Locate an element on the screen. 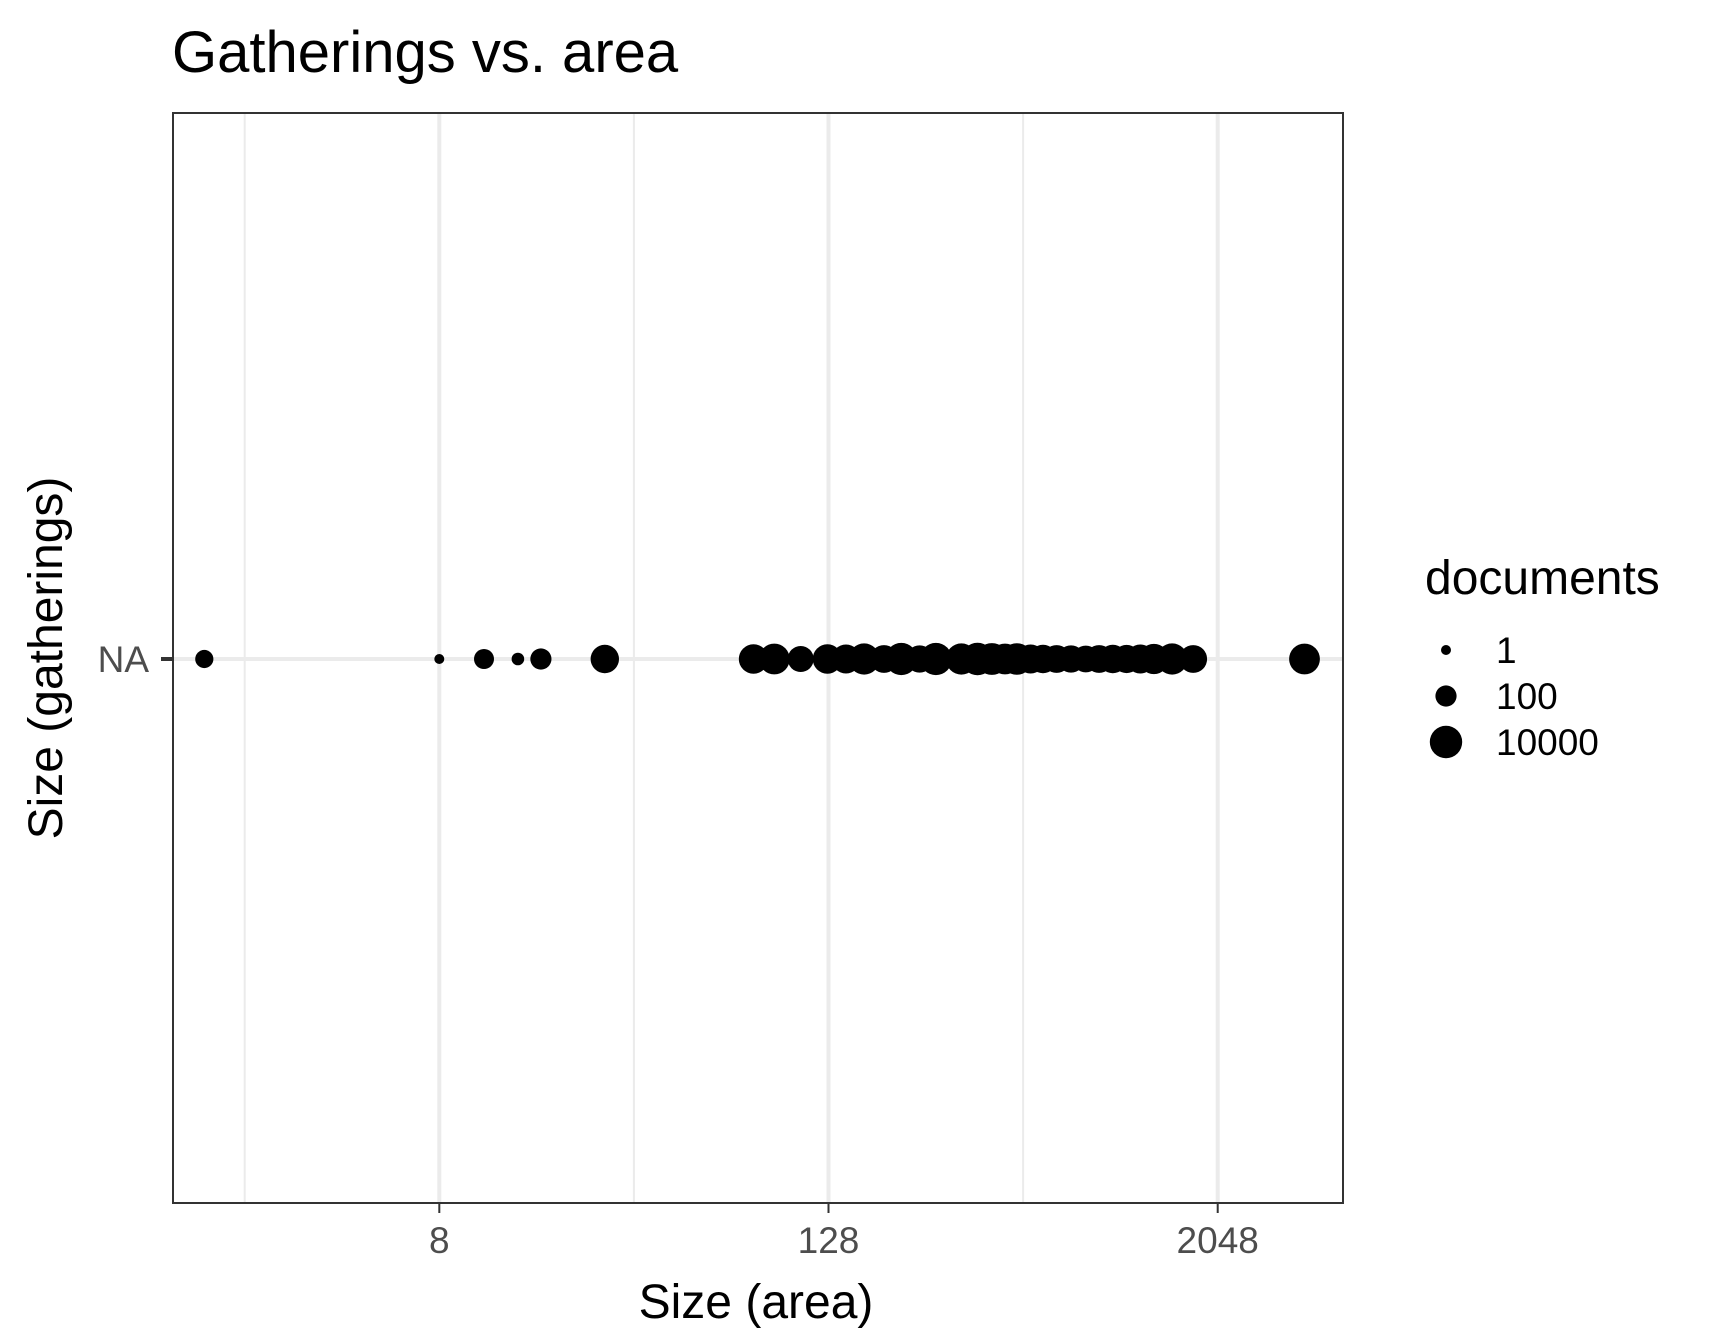 The image size is (1728, 1344). data-points is located at coordinates (757, 659).